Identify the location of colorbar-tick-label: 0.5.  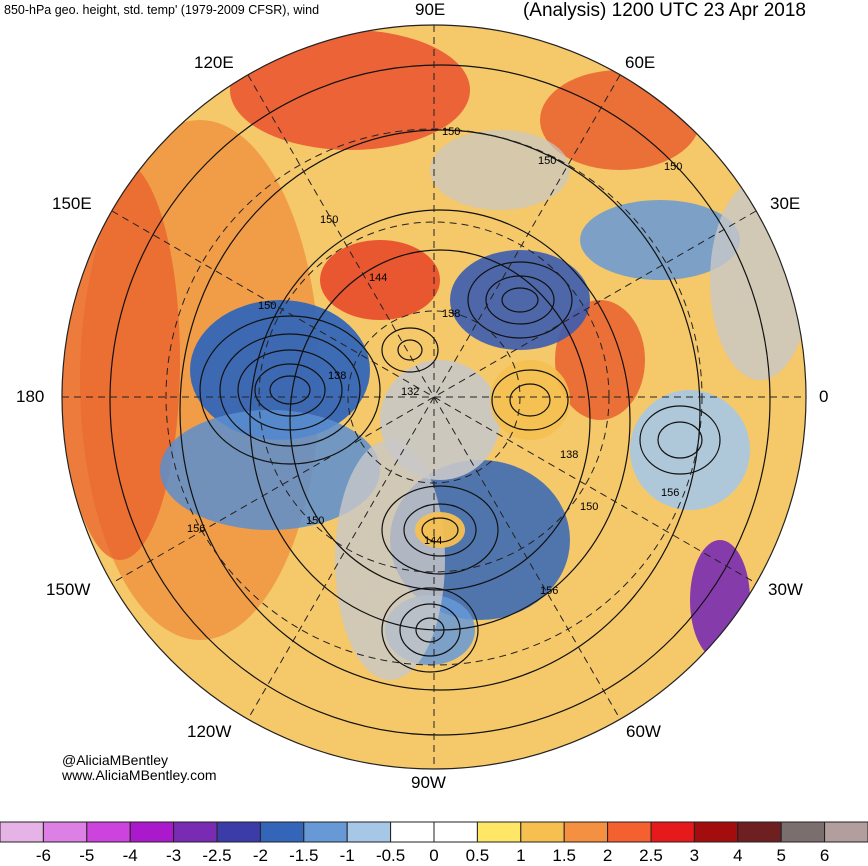
(477, 855).